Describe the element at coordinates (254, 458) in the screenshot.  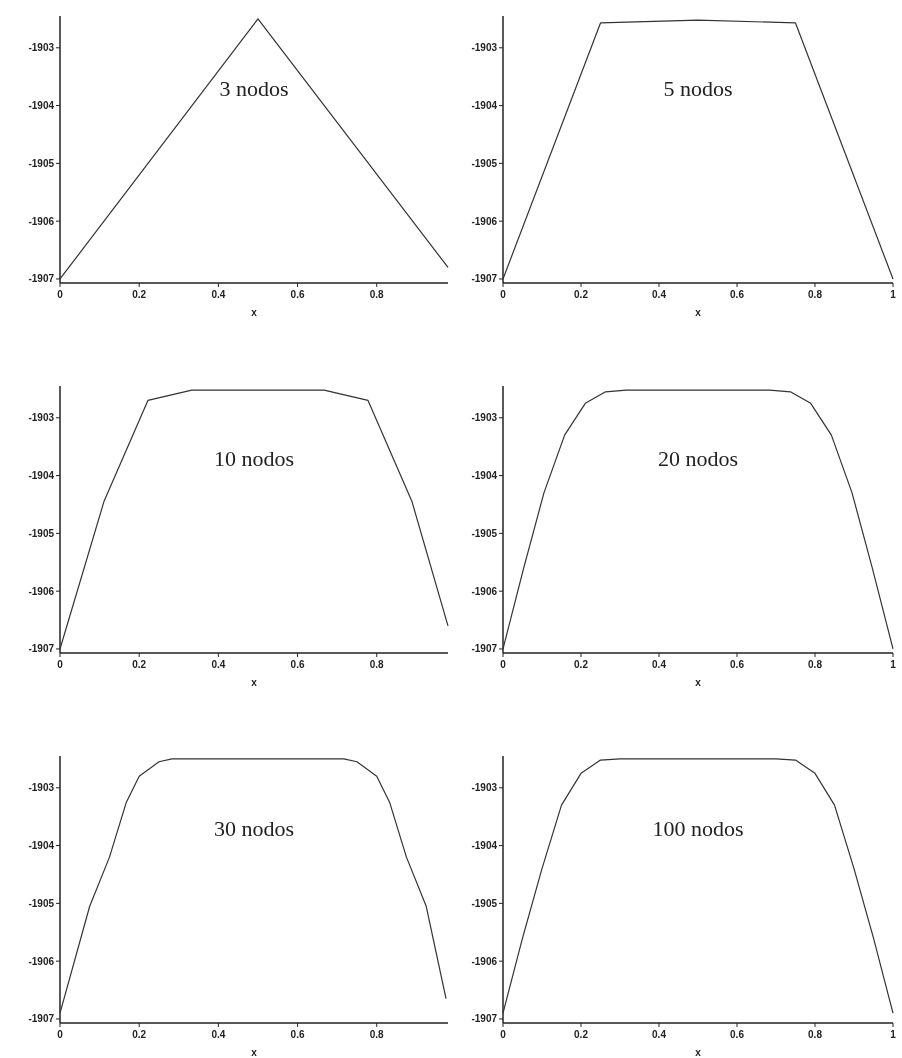
I see `annotation: 10 nodos` at that location.